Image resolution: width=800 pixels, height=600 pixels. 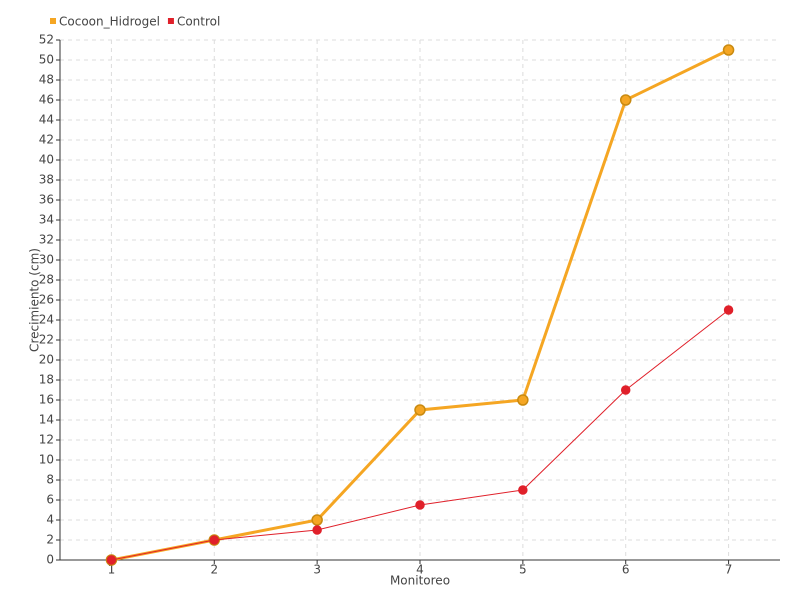 What do you see at coordinates (46, 360) in the screenshot?
I see `y-tick-label: 20` at bounding box center [46, 360].